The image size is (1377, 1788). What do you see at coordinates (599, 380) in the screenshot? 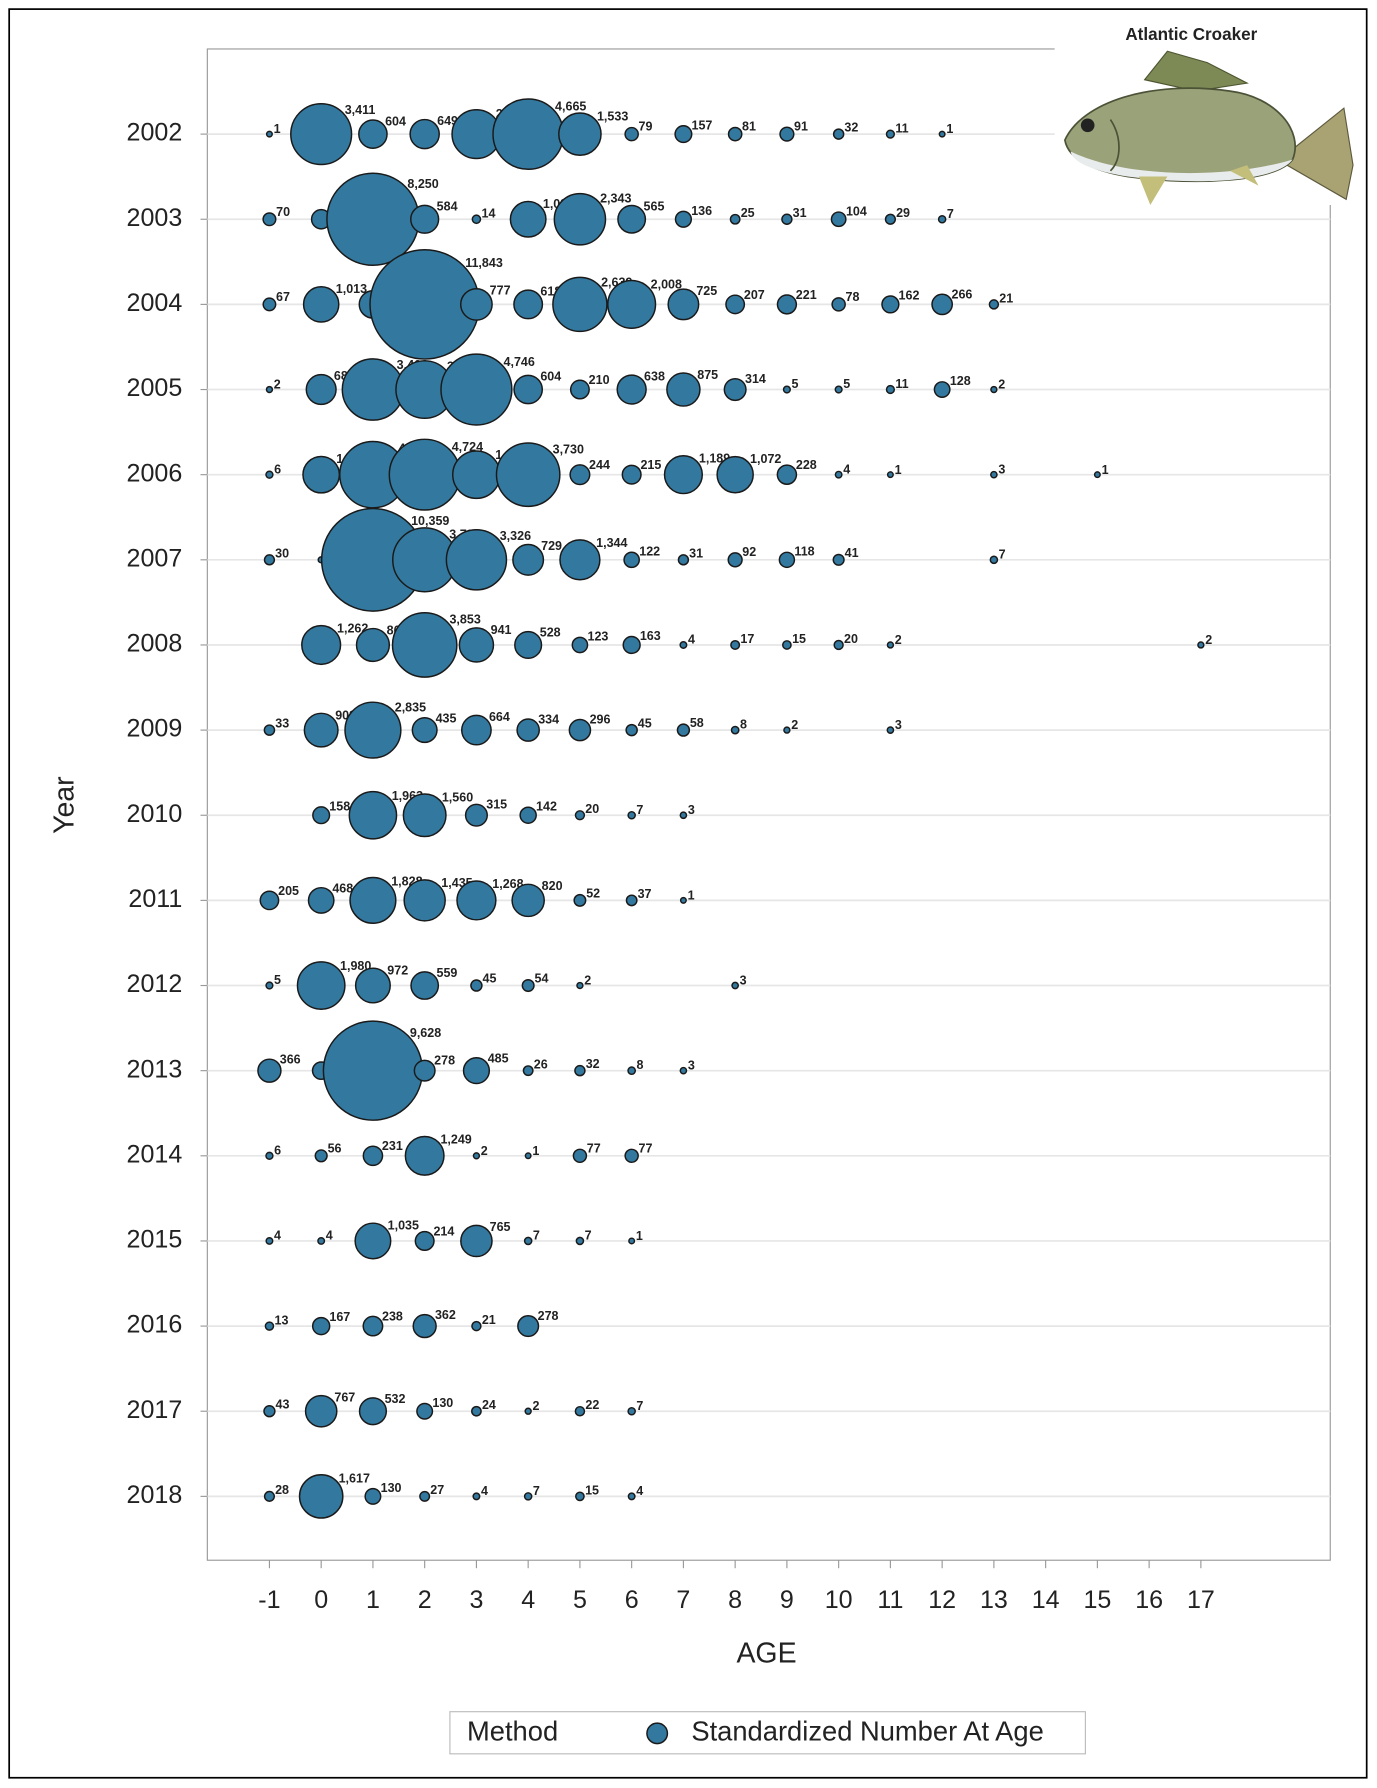
I see `data-label: 210` at bounding box center [599, 380].